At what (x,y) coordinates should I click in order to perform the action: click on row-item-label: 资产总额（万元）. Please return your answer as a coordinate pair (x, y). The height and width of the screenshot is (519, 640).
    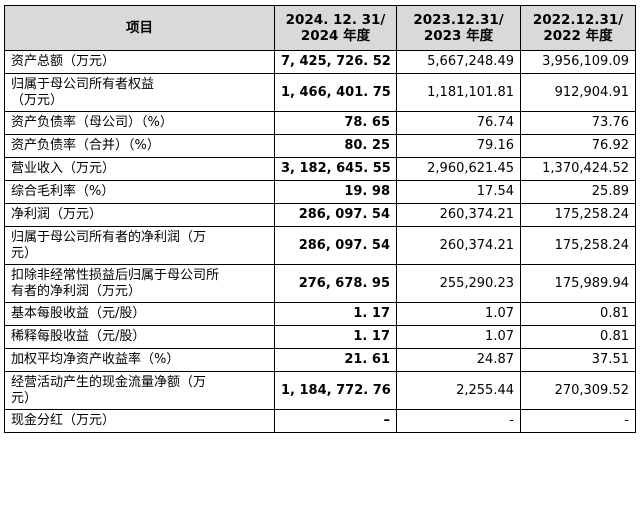
    Looking at the image, I should click on (139, 62).